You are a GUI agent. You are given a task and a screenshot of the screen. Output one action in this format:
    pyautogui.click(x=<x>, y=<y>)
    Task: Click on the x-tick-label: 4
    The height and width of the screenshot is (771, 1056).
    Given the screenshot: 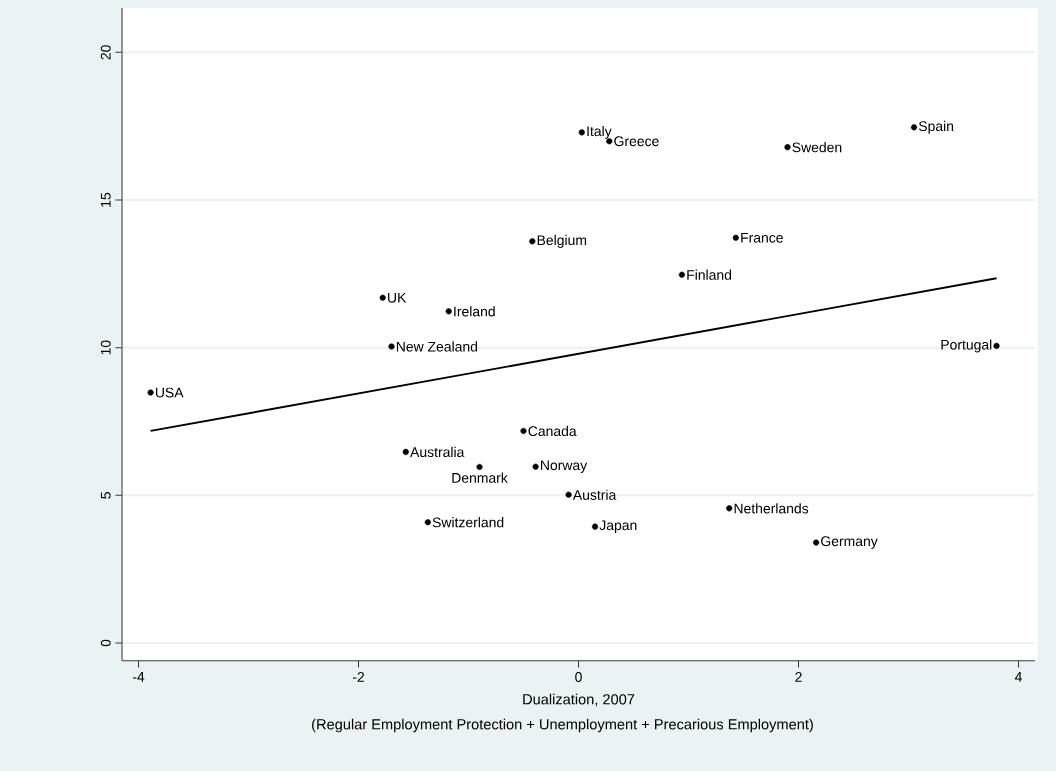 What is the action you would take?
    pyautogui.click(x=1018, y=677)
    